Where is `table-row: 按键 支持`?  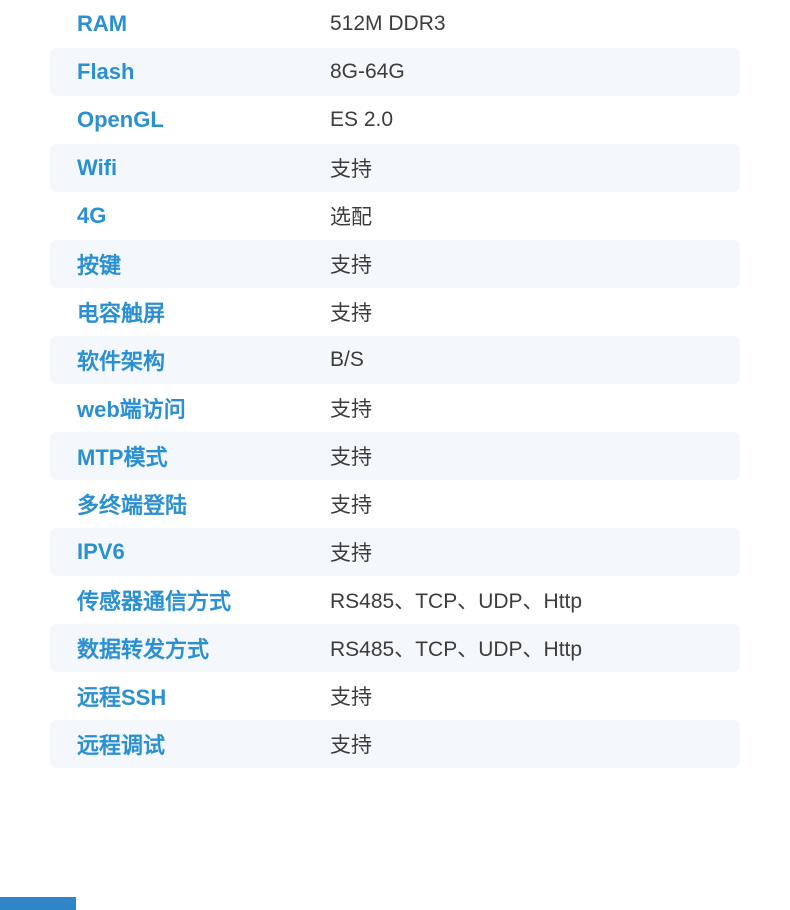
table-row: 按键 支持 is located at coordinates (395, 264).